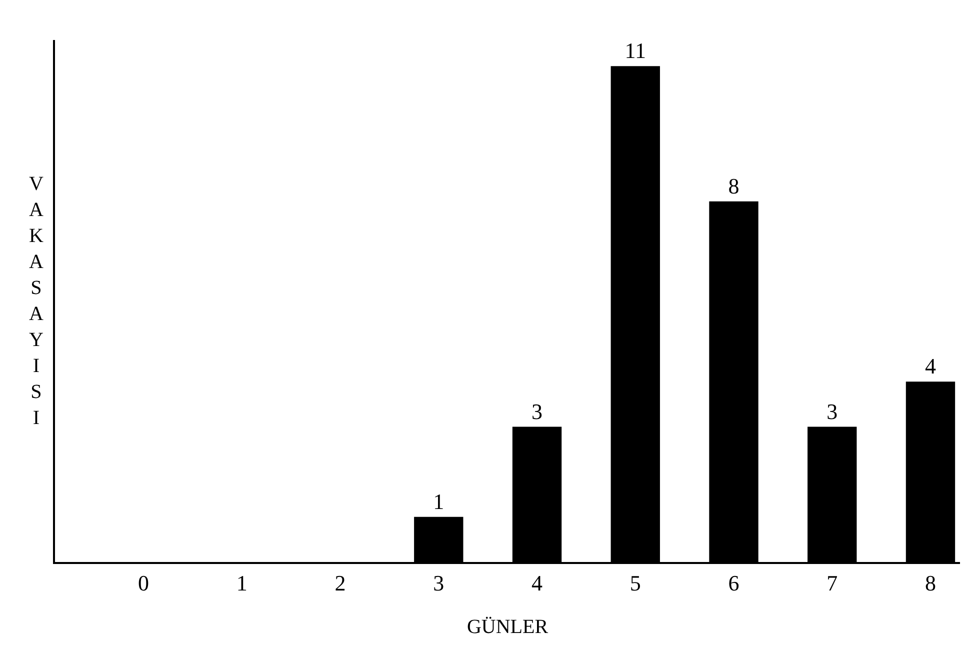  Describe the element at coordinates (340, 583) in the screenshot. I see `x-tick-label: 2` at that location.